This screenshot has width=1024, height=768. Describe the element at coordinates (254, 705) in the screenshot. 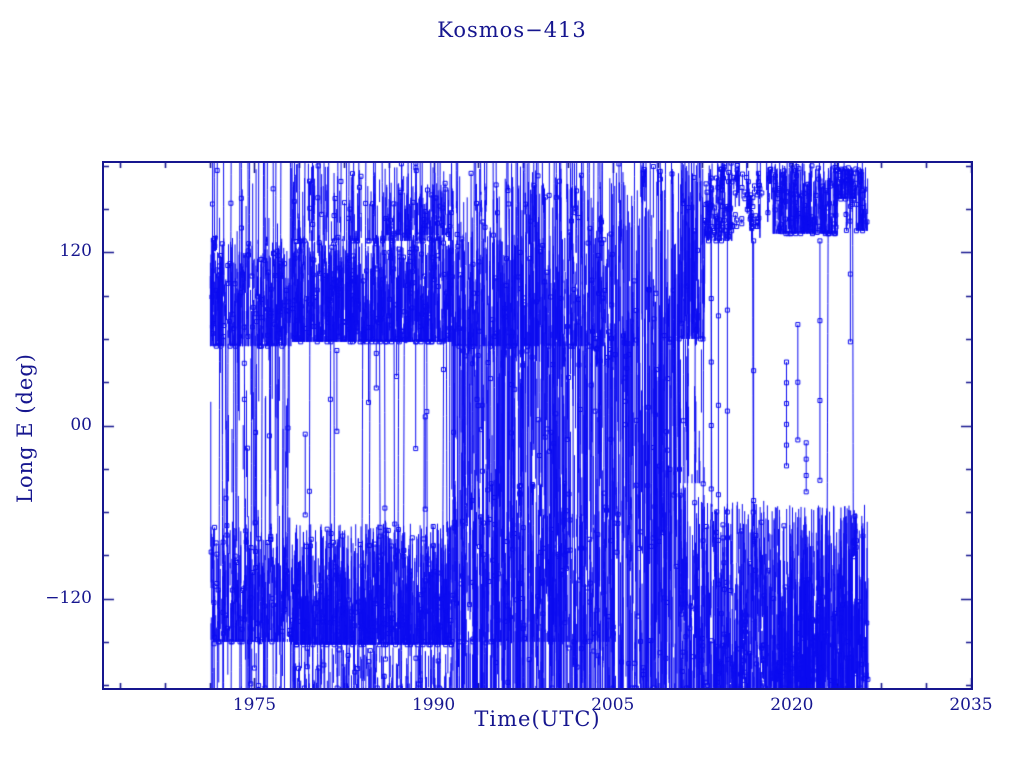

I see `x-tick-label: 1975` at that location.